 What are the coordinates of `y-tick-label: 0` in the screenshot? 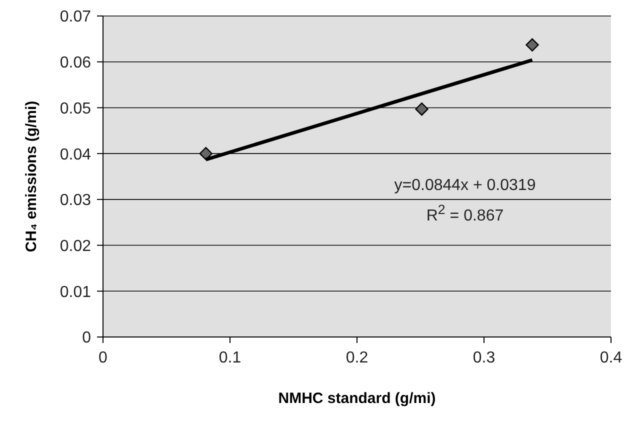 It's located at (87, 338).